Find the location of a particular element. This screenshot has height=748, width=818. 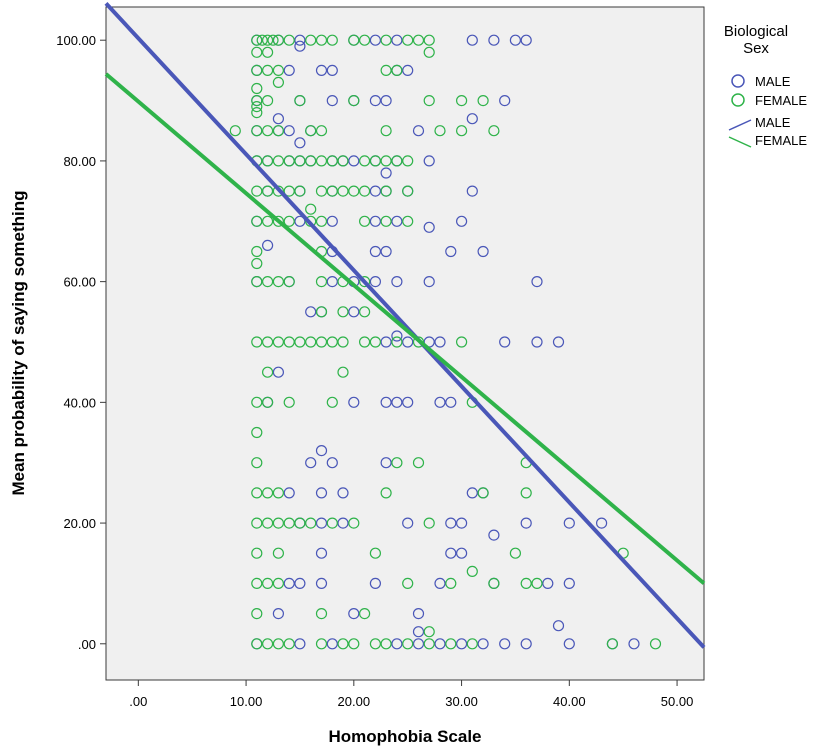

y-tick-label: 80.00 is located at coordinates (79, 161).